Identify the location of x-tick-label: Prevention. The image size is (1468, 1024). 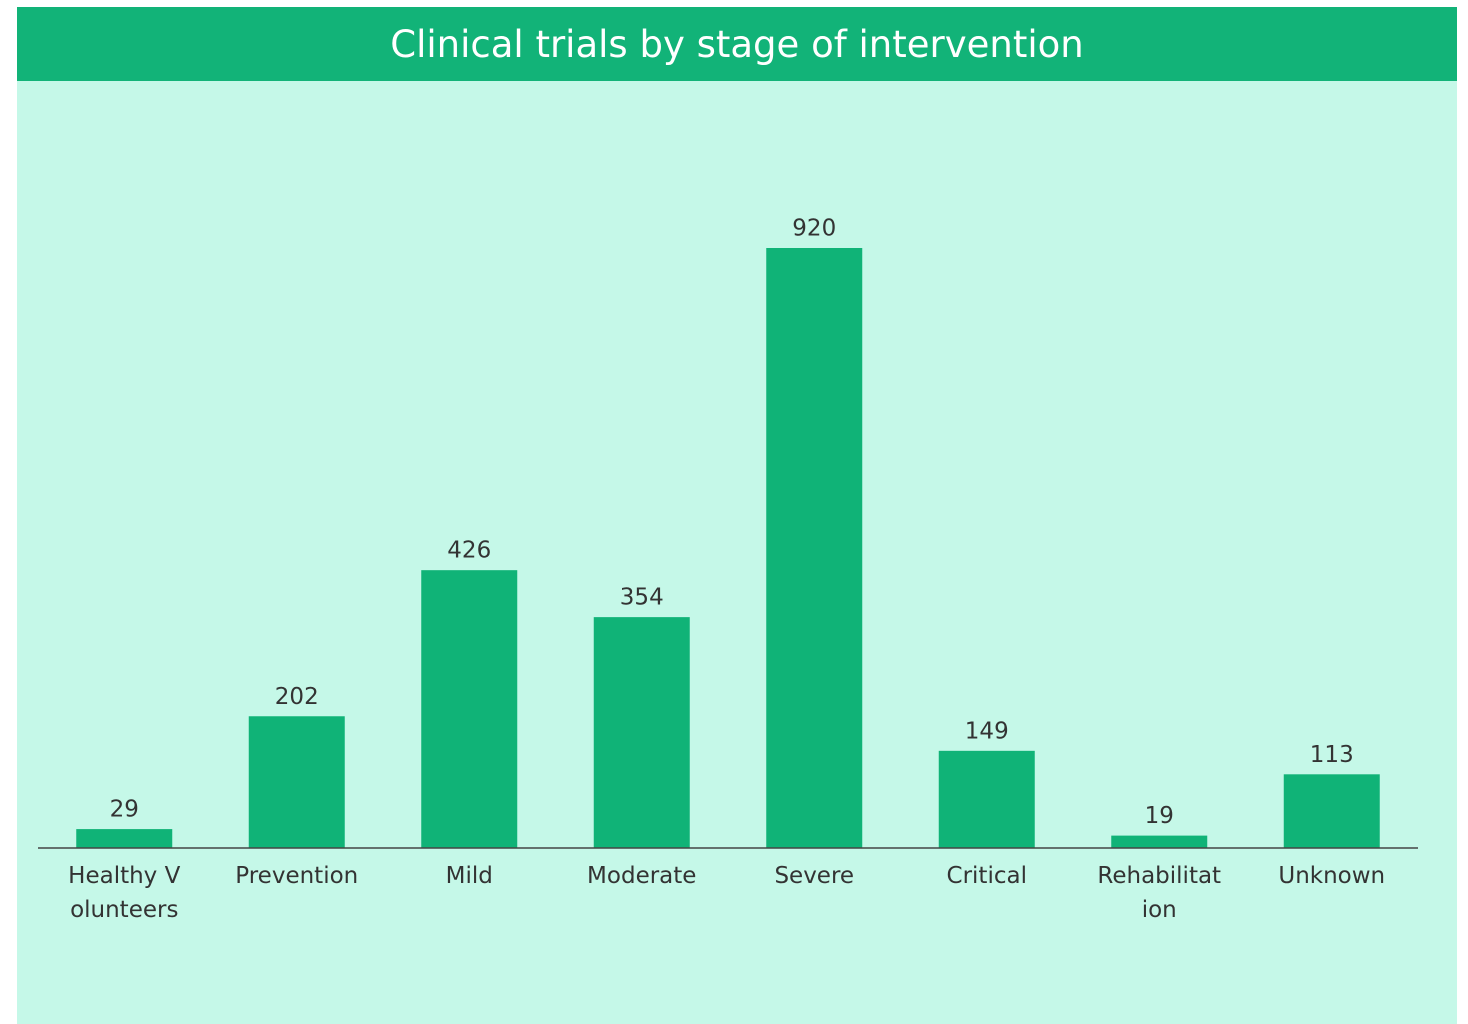
(297, 876).